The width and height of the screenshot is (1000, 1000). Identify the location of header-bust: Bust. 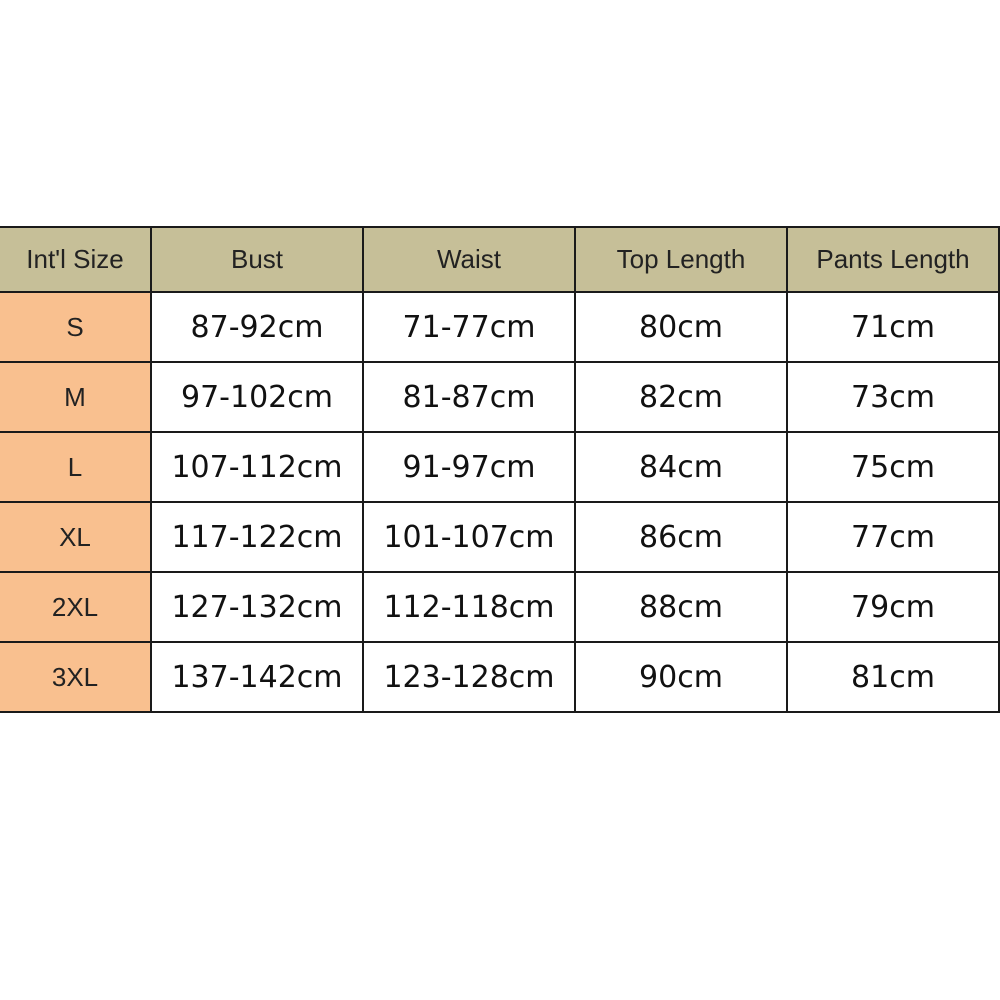
(257, 259).